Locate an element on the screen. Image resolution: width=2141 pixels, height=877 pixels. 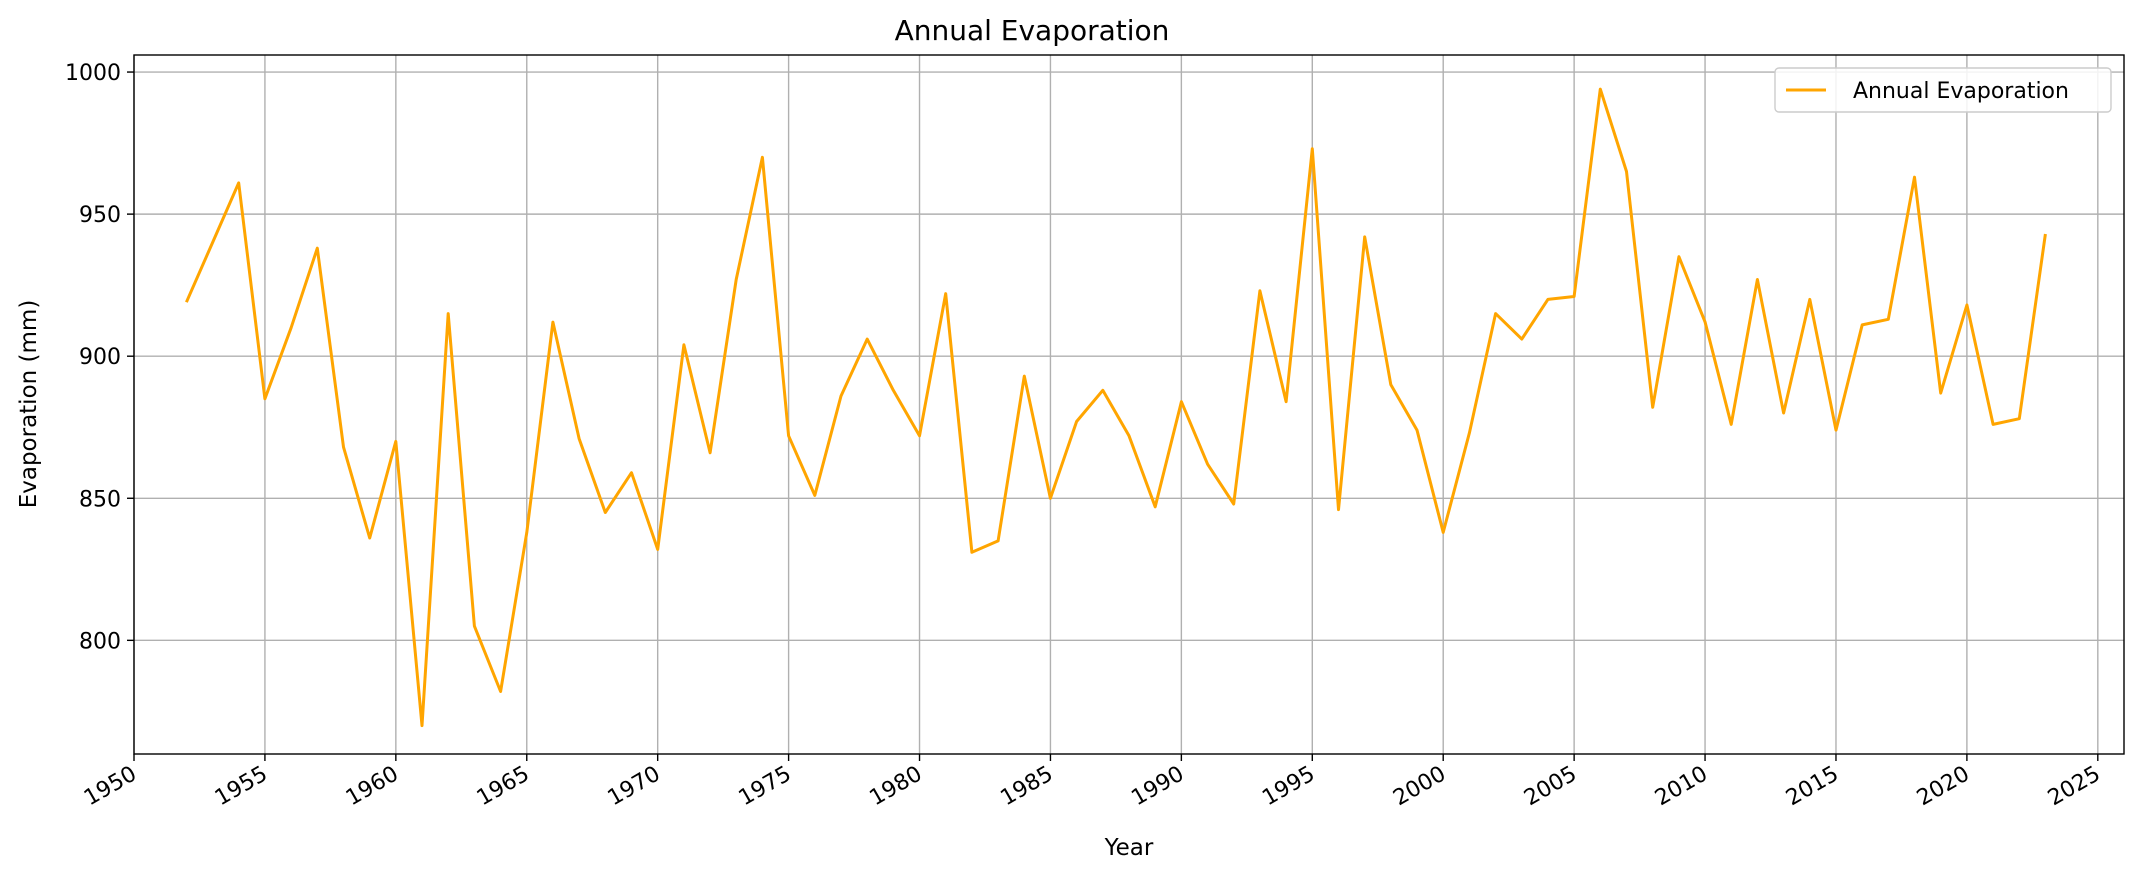
x-tick-label: 1960 is located at coordinates (372, 787).